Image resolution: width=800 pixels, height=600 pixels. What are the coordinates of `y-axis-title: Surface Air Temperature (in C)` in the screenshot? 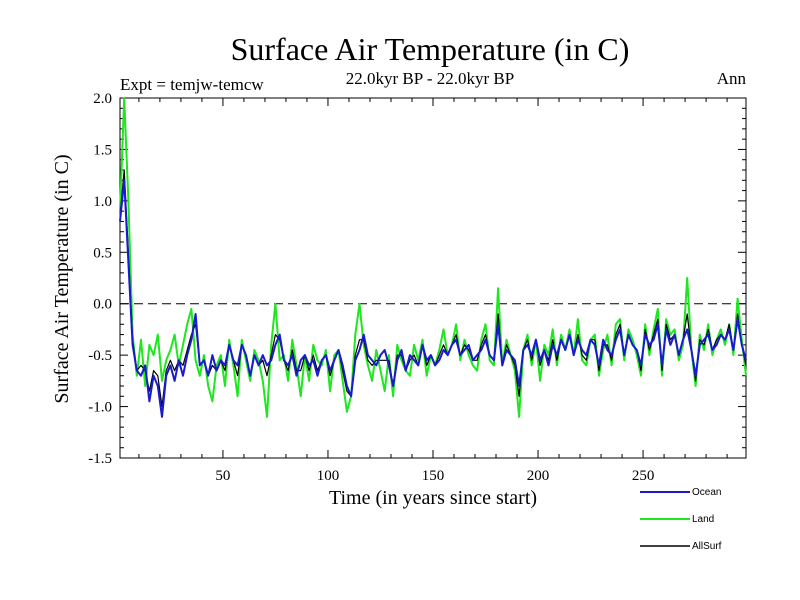 It's located at (62, 278).